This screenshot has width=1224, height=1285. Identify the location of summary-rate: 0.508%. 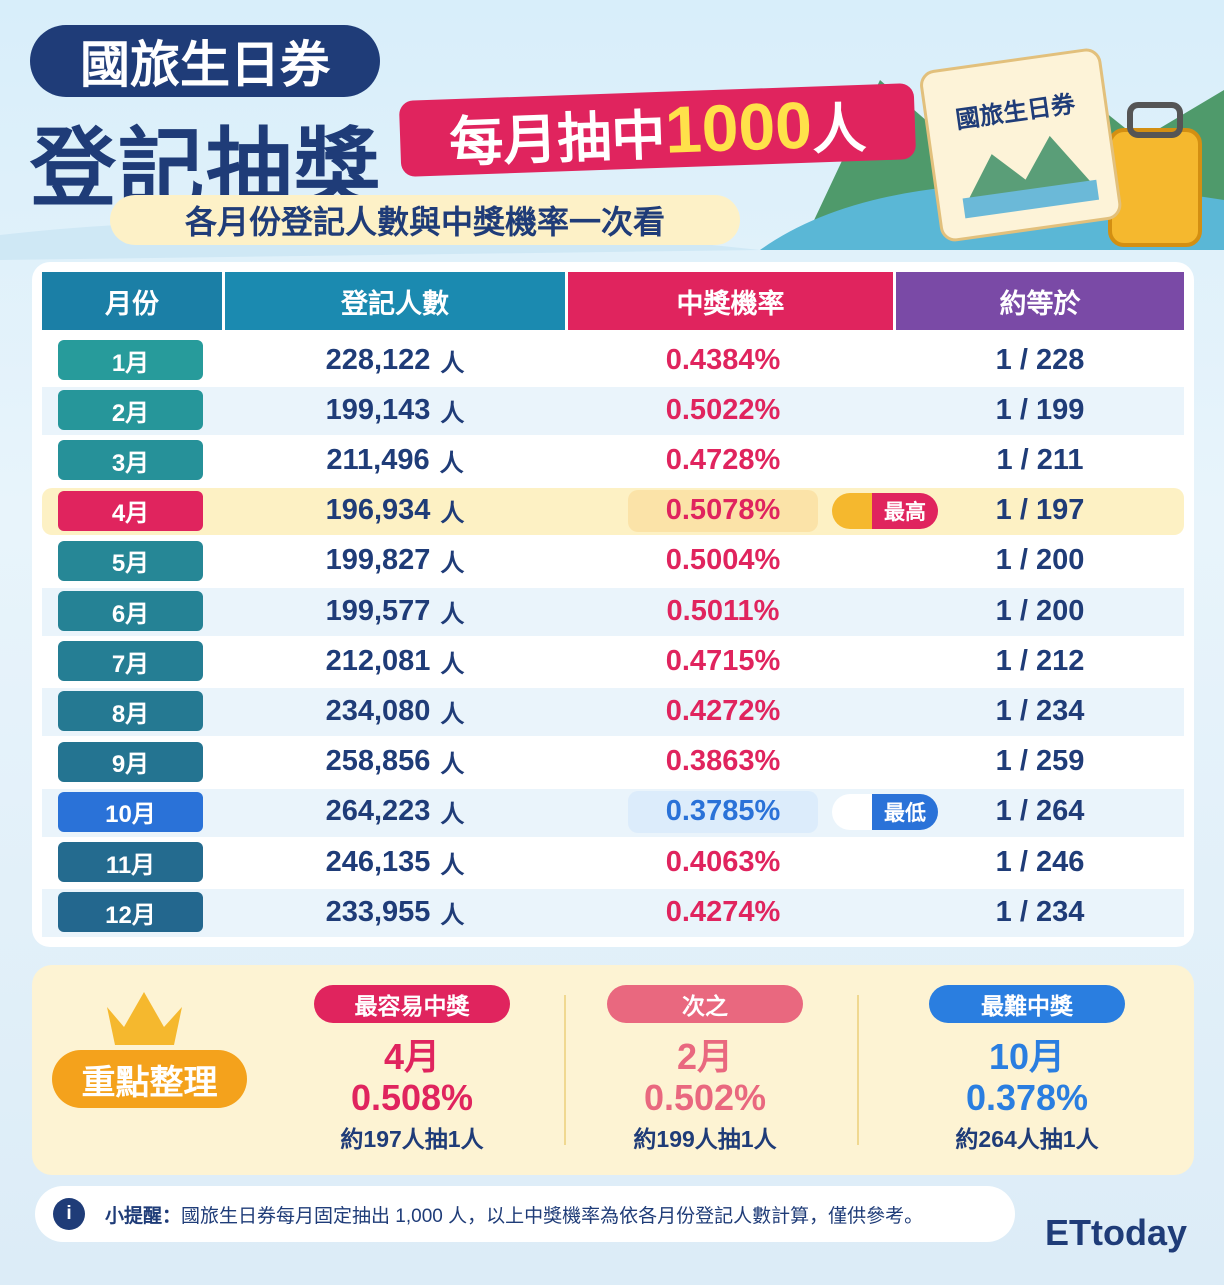
(412, 1097).